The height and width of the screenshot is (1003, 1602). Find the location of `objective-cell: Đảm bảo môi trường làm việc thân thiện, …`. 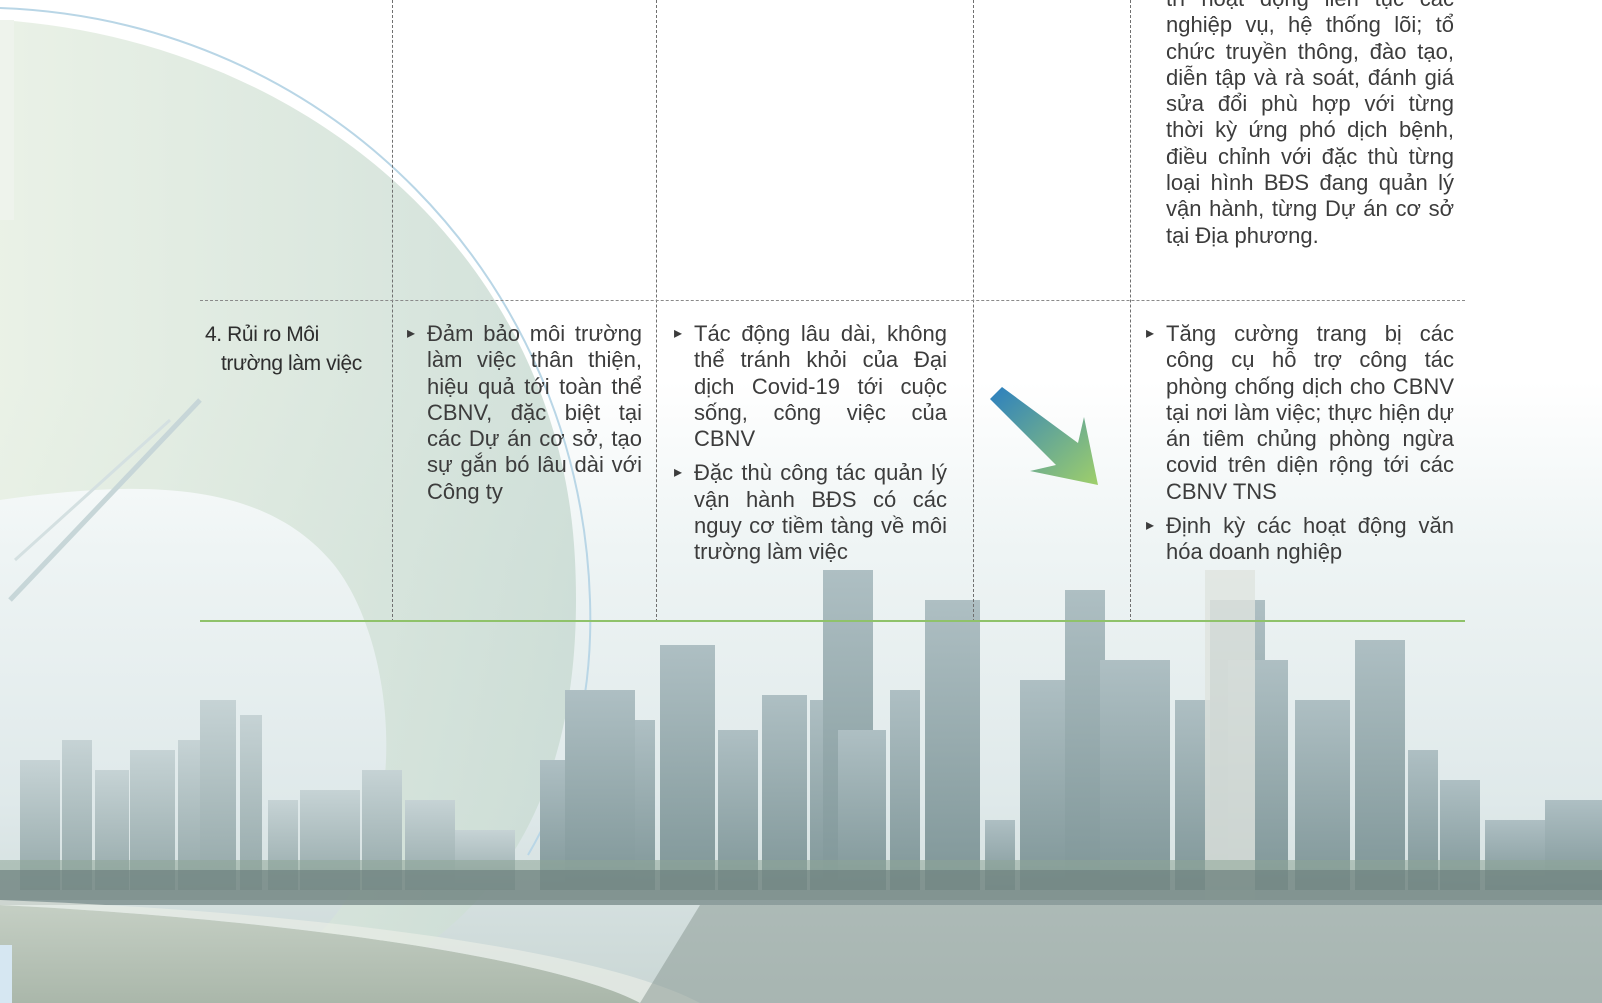

objective-cell: Đảm bảo môi trường làm việc thân thiện, … is located at coordinates (524, 417).